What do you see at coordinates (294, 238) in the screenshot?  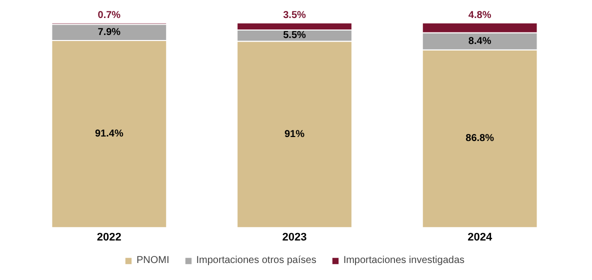 I see `x-tick-label: 2023` at bounding box center [294, 238].